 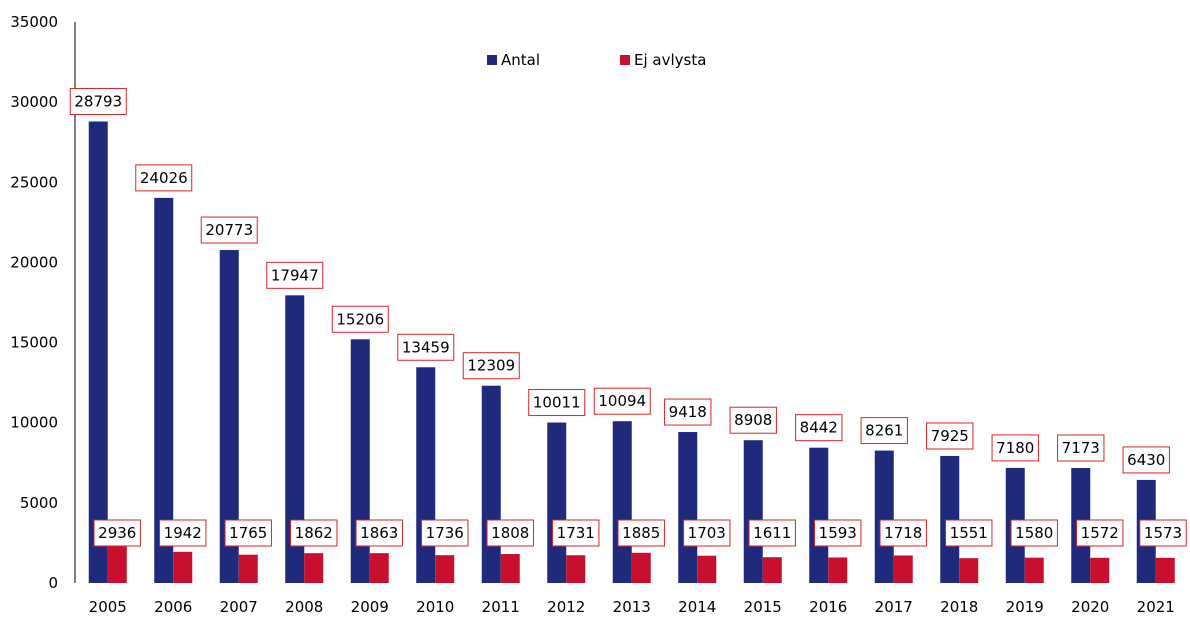 What do you see at coordinates (596, 60) in the screenshot?
I see `legend: Antal Ej avlysta` at bounding box center [596, 60].